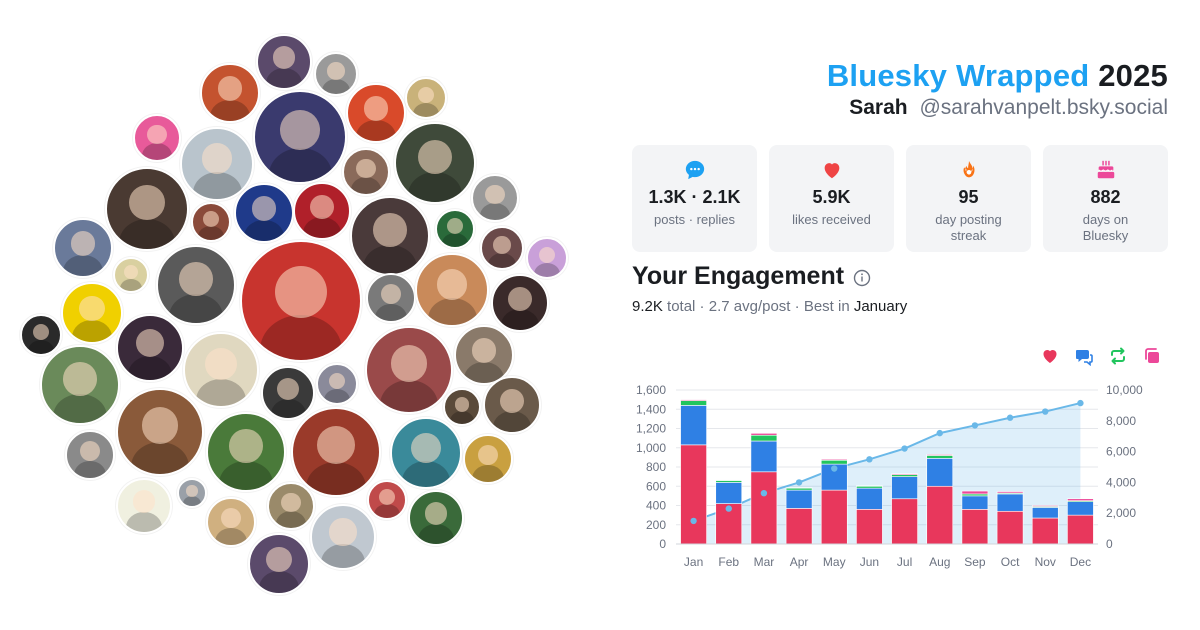  What do you see at coordinates (968, 227) in the screenshot?
I see `stat-label: day posting streak` at bounding box center [968, 227].